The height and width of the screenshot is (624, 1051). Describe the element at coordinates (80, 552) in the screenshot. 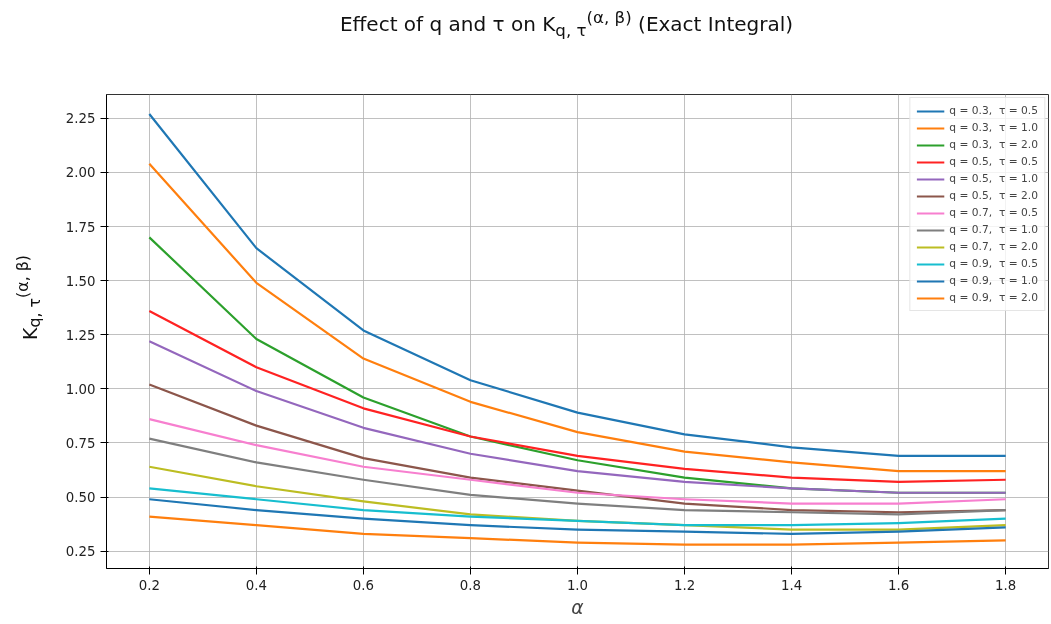

I see `y-tick-label: 0.25` at that location.